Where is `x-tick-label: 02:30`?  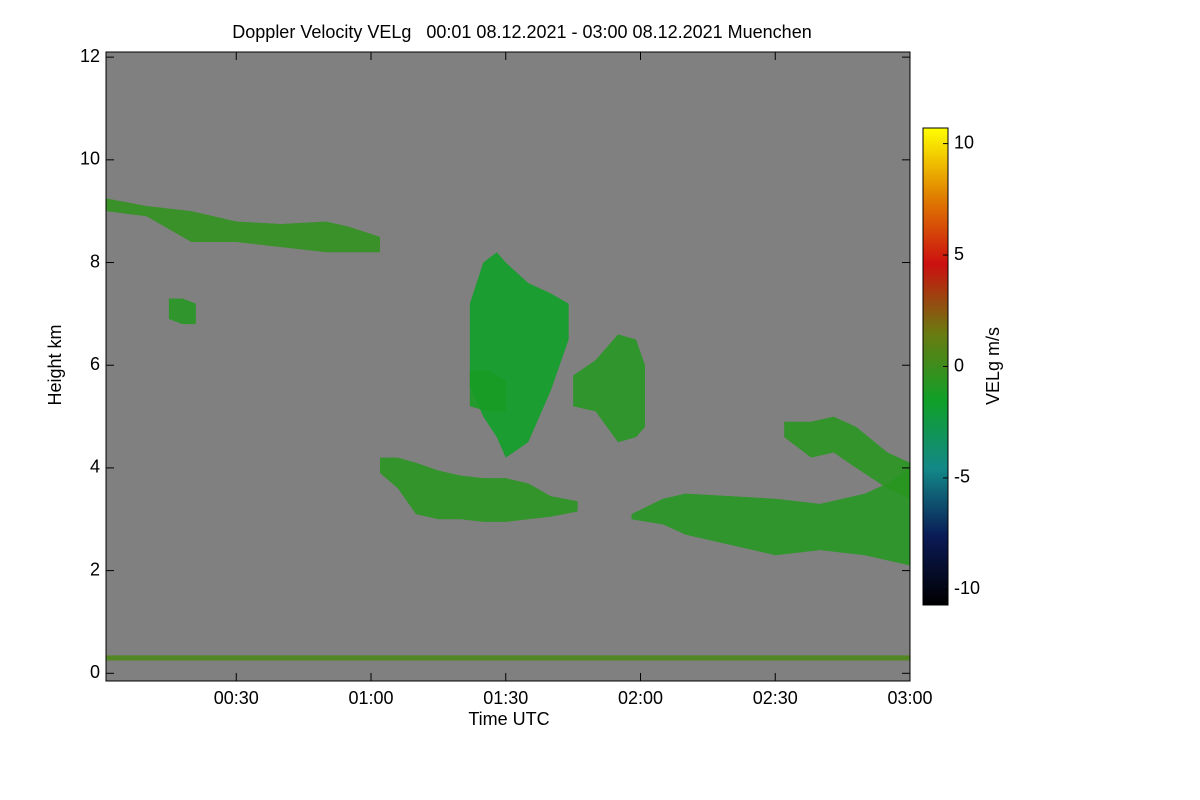
x-tick-label: 02:30 is located at coordinates (775, 698).